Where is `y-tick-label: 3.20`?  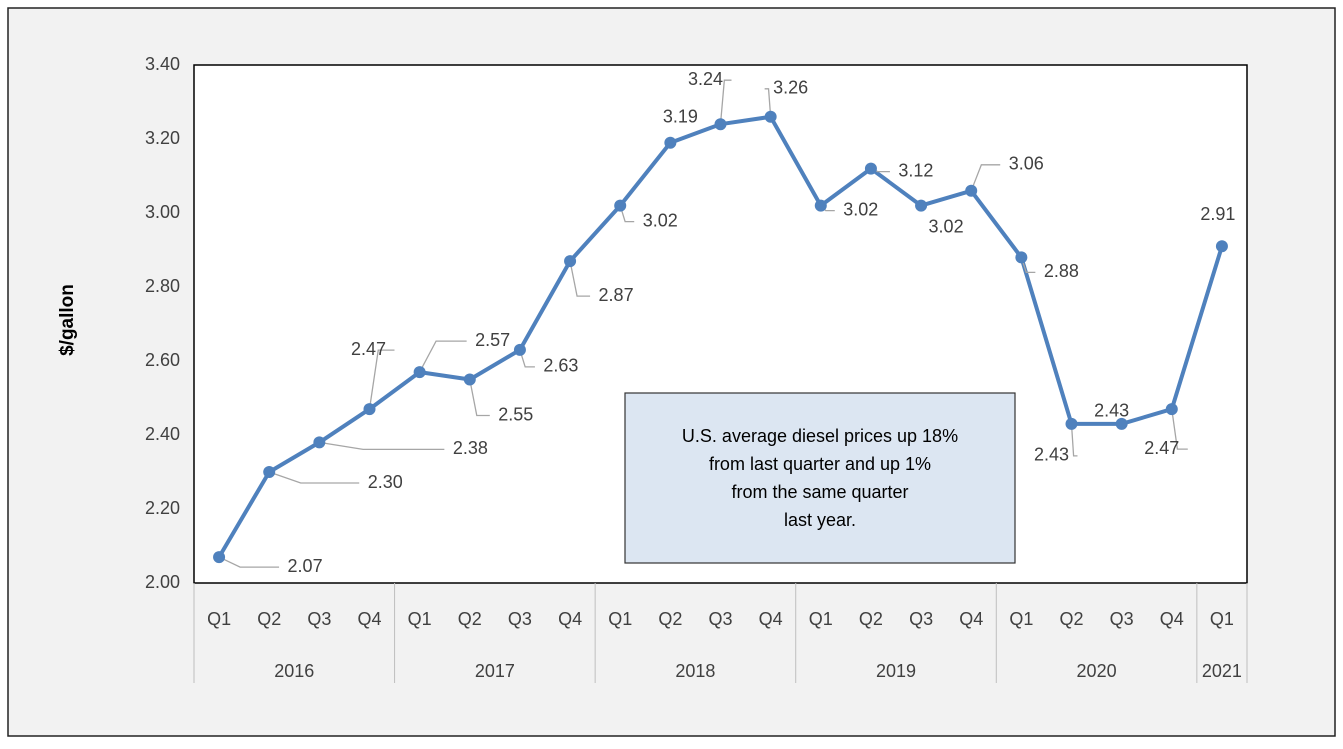 y-tick-label: 3.20 is located at coordinates (162, 138).